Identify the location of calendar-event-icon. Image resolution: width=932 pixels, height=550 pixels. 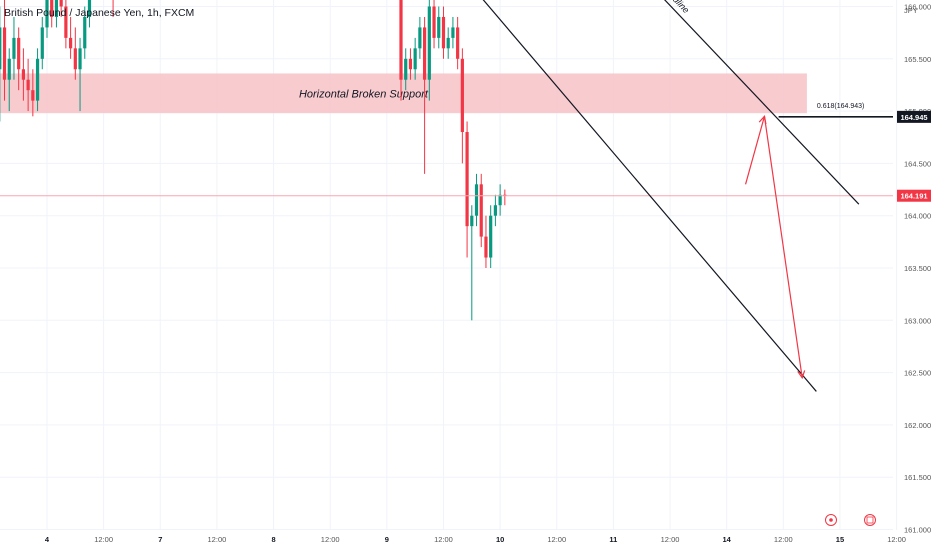
(870, 520).